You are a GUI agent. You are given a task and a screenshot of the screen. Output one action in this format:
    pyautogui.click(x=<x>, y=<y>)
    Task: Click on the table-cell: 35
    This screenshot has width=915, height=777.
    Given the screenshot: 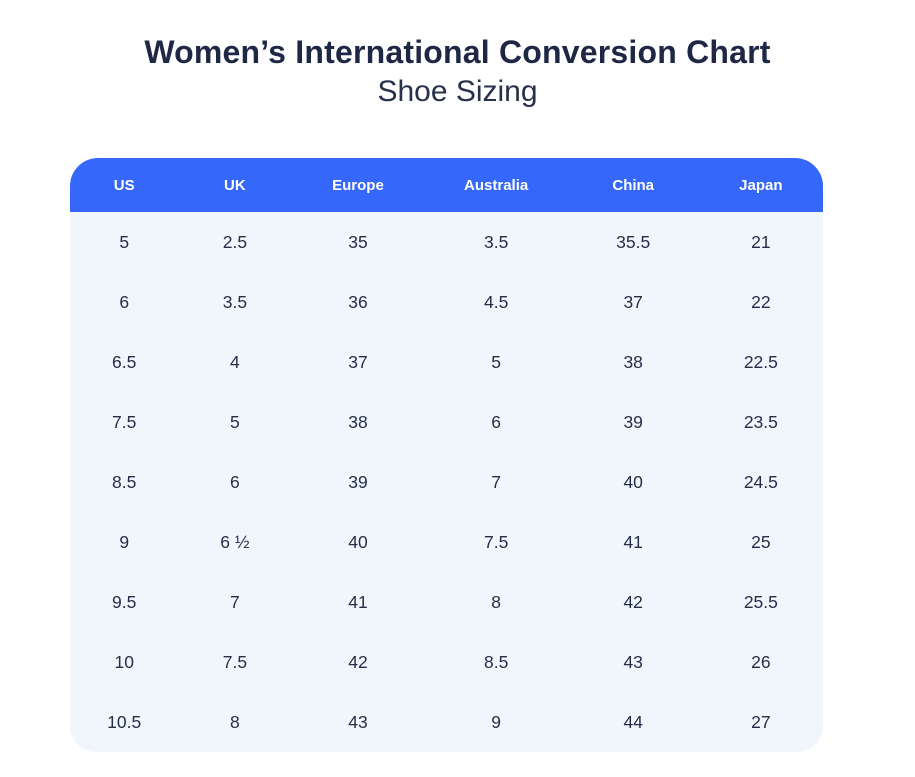 What is the action you would take?
    pyautogui.click(x=358, y=241)
    